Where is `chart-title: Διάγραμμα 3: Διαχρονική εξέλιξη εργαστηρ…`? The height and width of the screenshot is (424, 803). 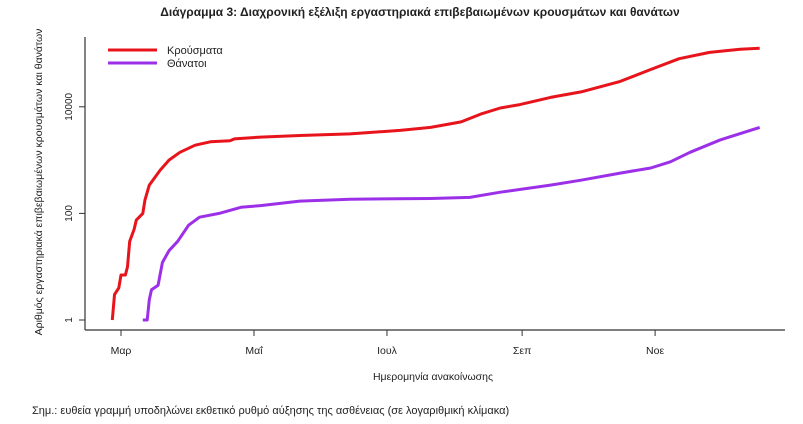
chart-title: Διάγραμμα 3: Διαχρονική εξέλιξη εργαστηρ… is located at coordinates (420, 12).